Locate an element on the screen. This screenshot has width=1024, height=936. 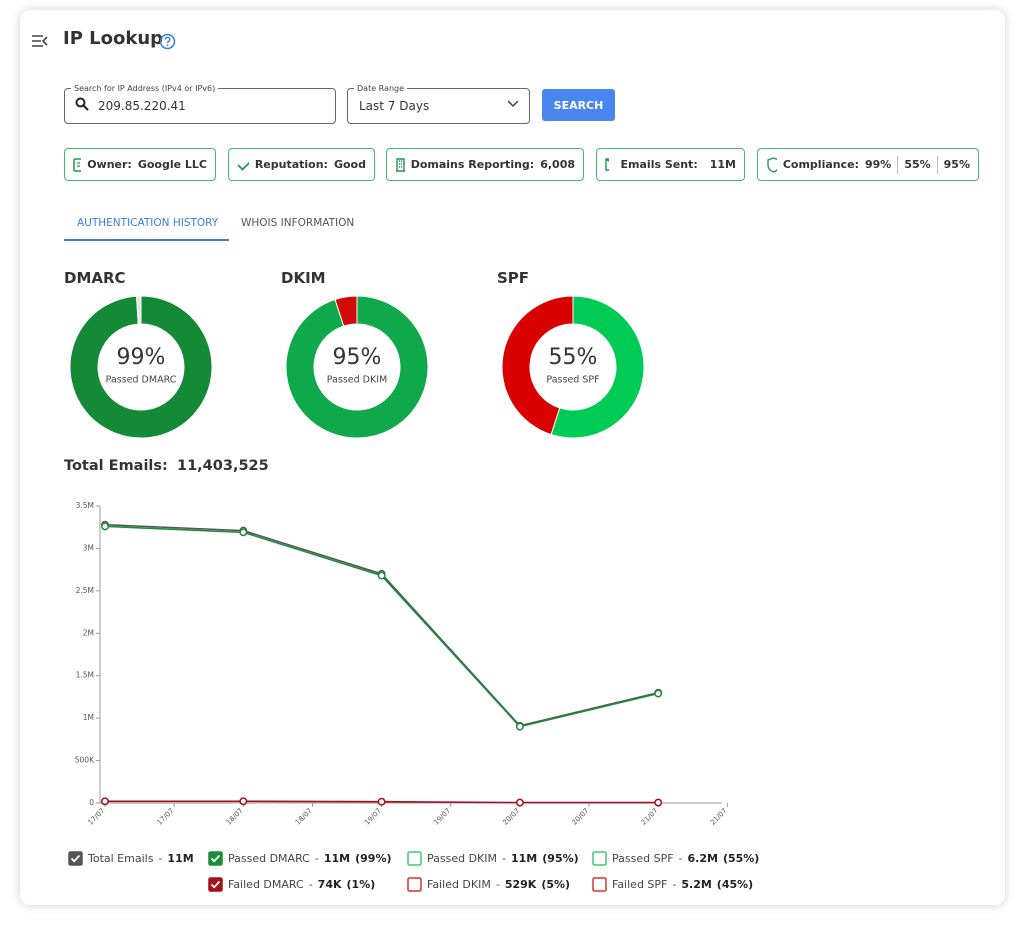
emails-badge: Emails Sent: 11M is located at coordinates (670, 164).